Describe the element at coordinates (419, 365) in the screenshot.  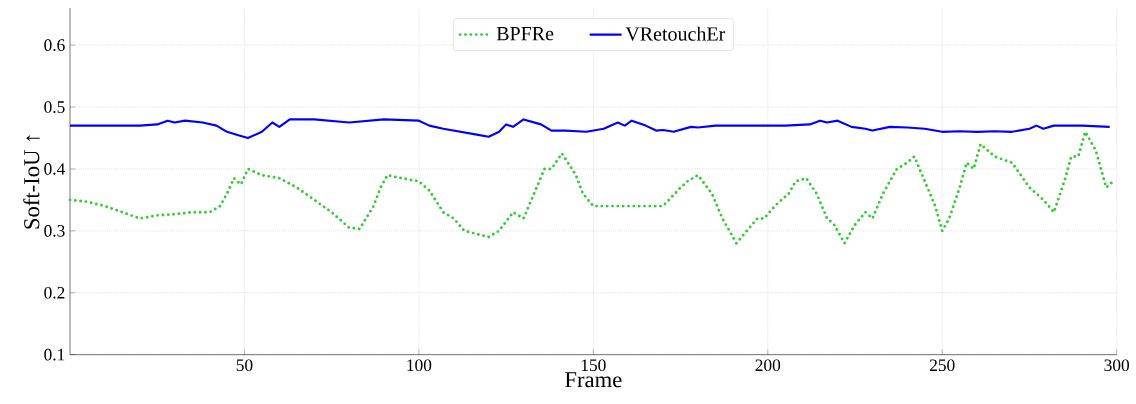
I see `x-tick-label: 100` at that location.